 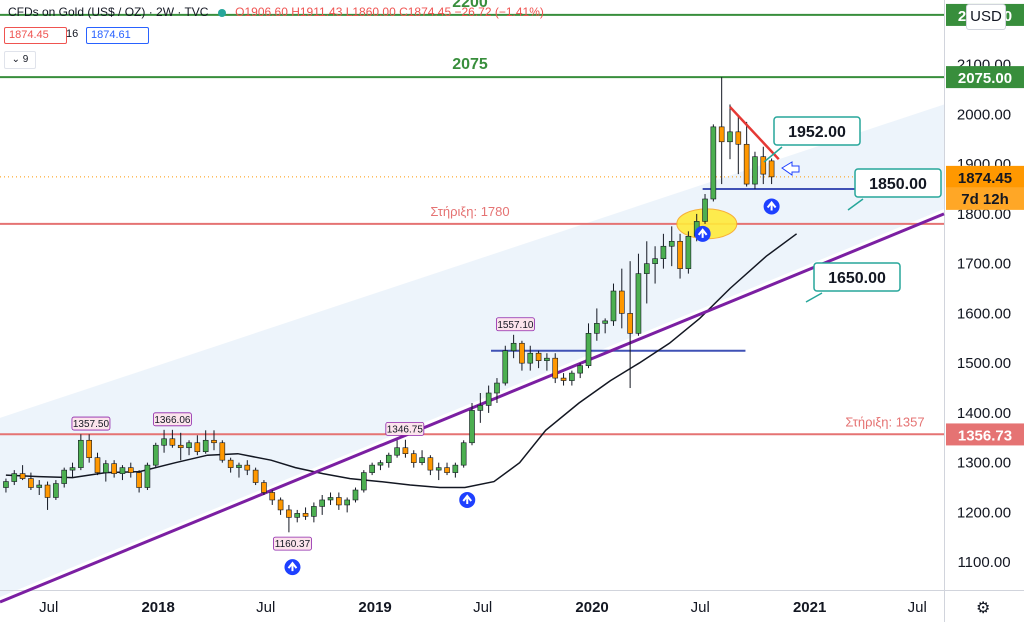 I want to click on price-axis-label-bg, so click(x=985, y=434).